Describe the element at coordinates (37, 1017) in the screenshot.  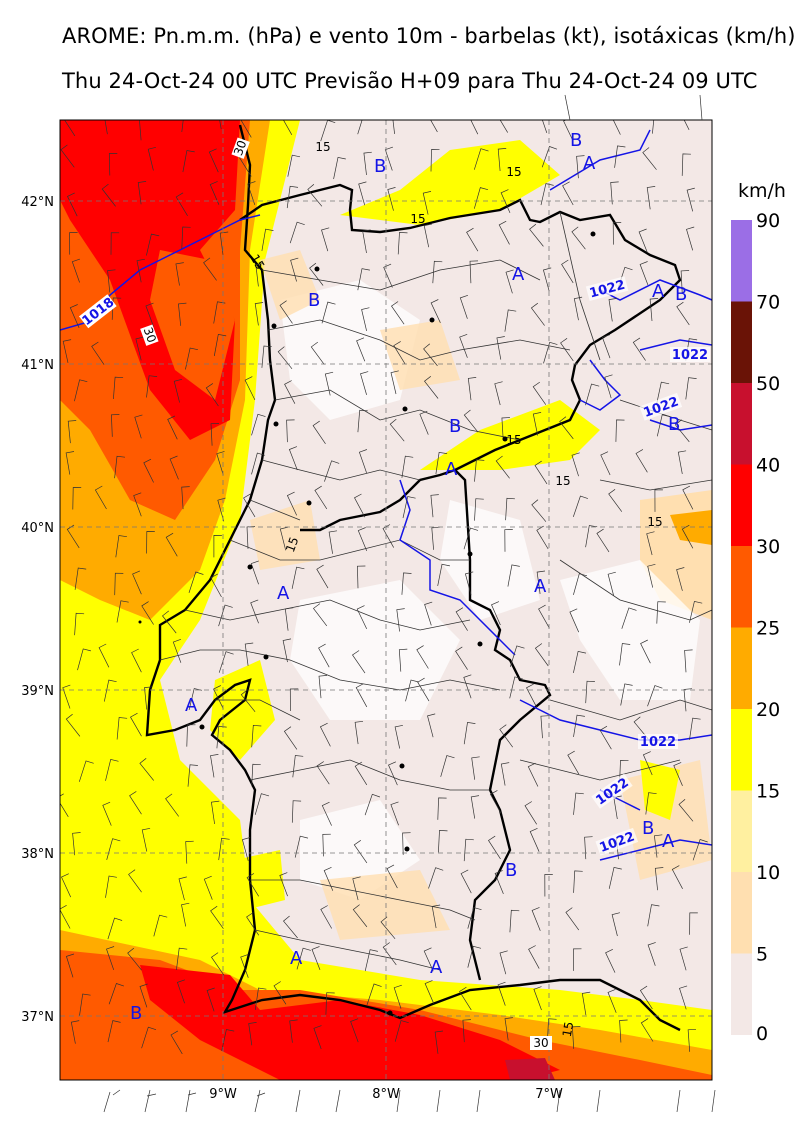
I see `lat-tick-label: 37°N` at that location.